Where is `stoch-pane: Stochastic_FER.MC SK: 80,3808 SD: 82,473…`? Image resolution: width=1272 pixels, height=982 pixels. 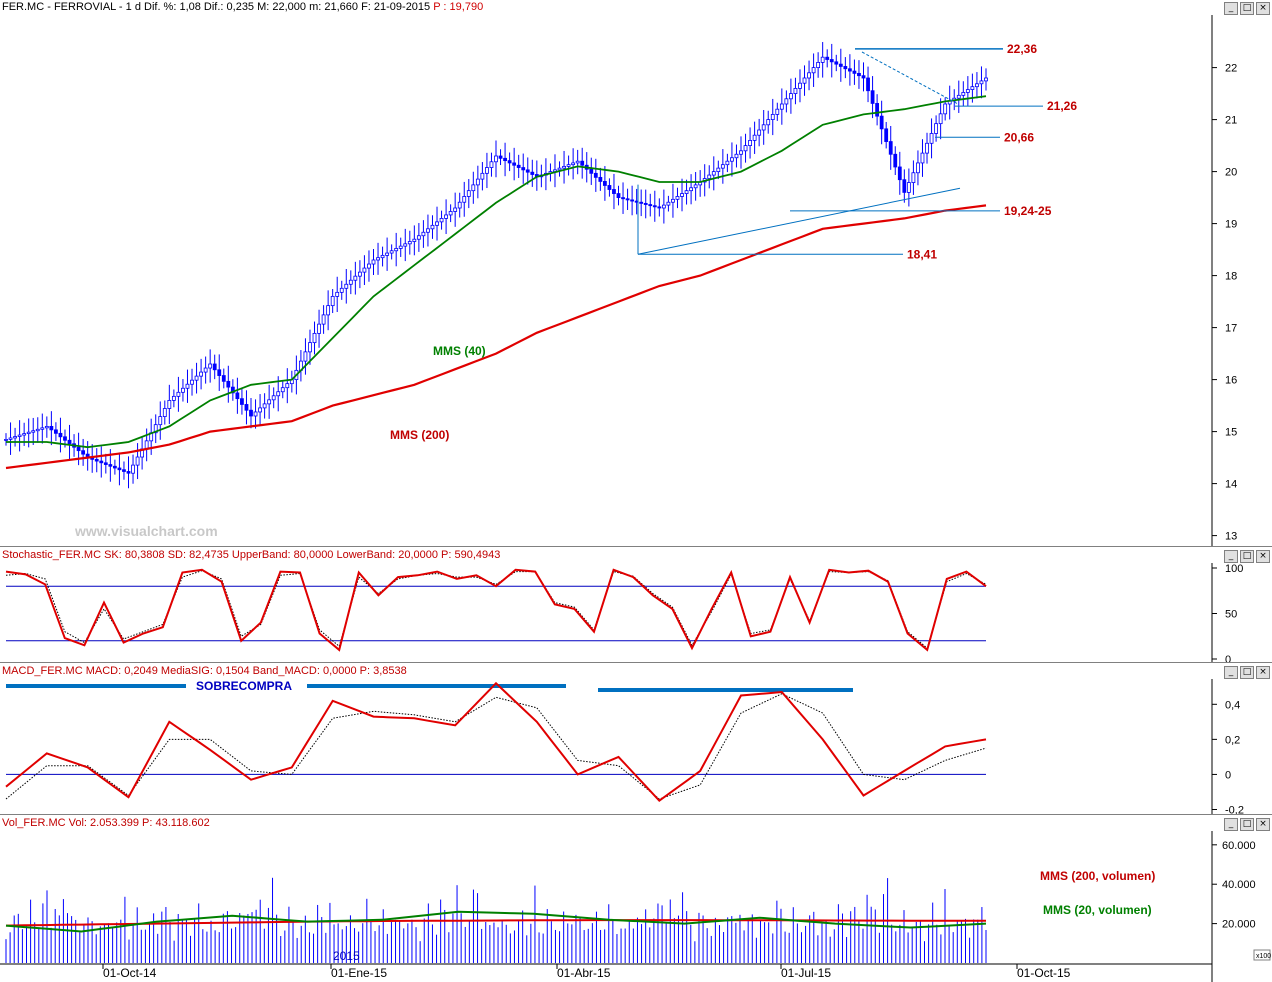 stoch-pane: Stochastic_FER.MC SK: 80,3808 SD: 82,473… is located at coordinates (636, 604).